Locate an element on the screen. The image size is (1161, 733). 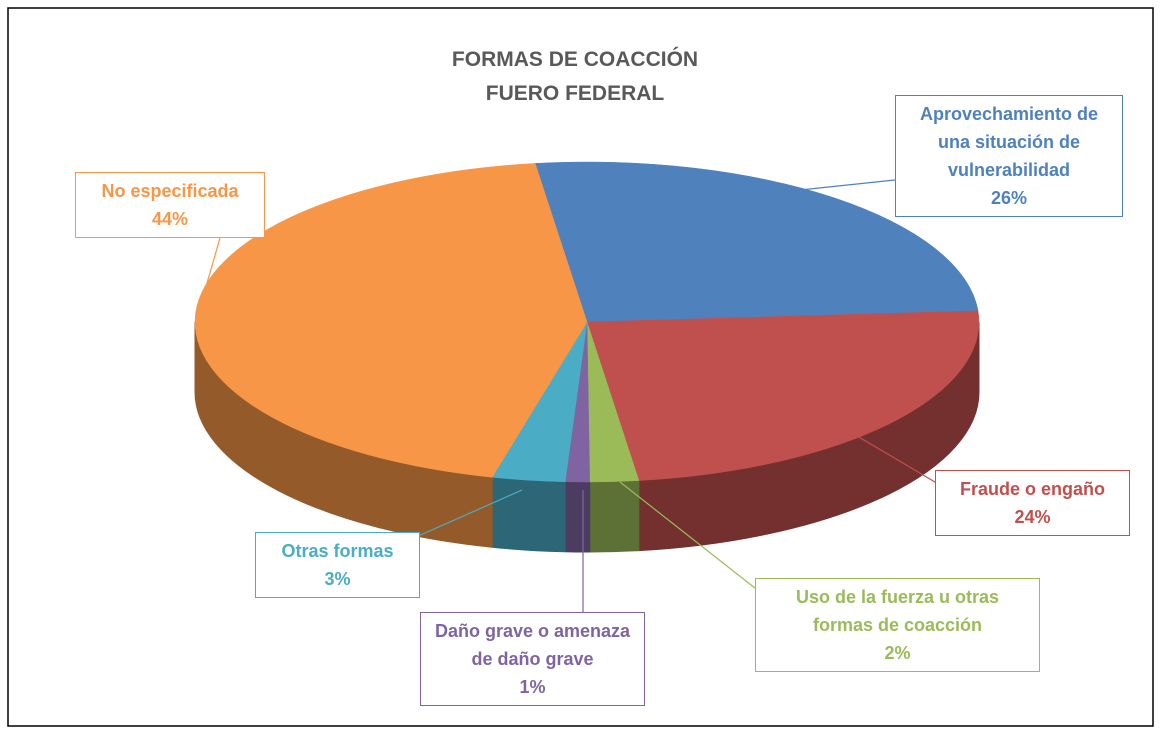
category-label: Otras formas is located at coordinates (337, 551).